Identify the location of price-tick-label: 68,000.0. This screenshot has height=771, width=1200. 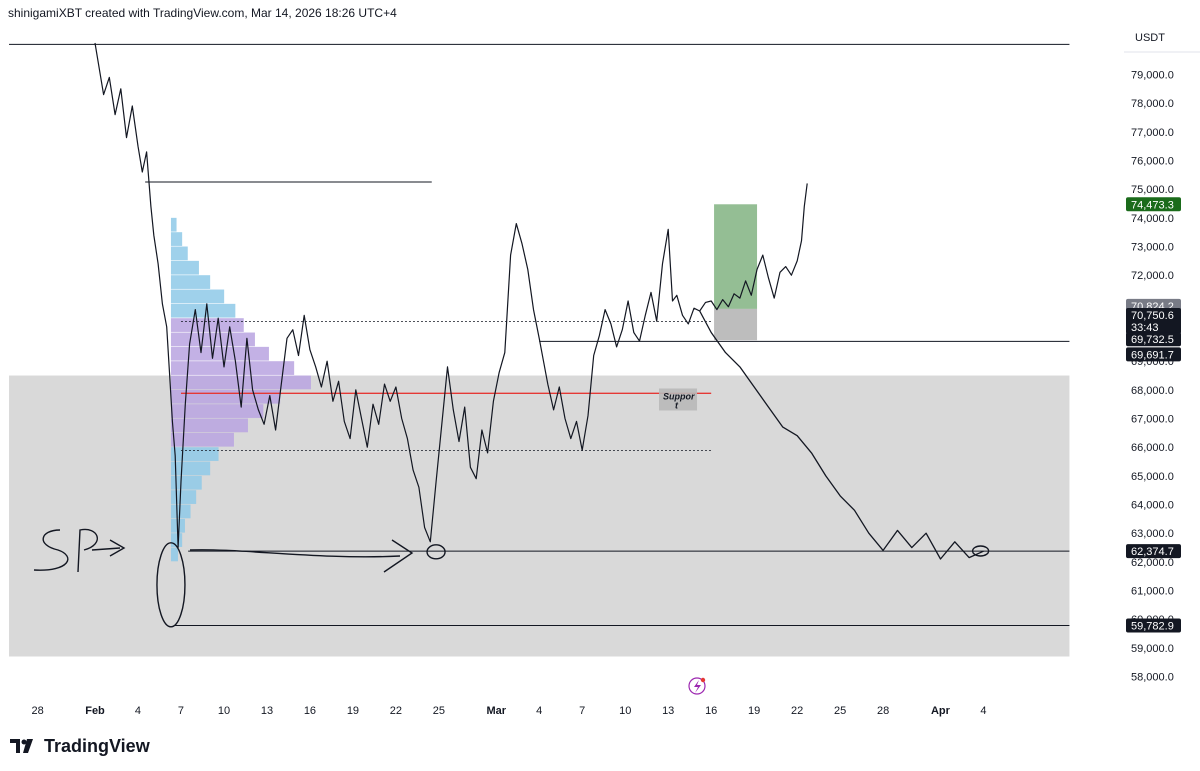
(1152, 391).